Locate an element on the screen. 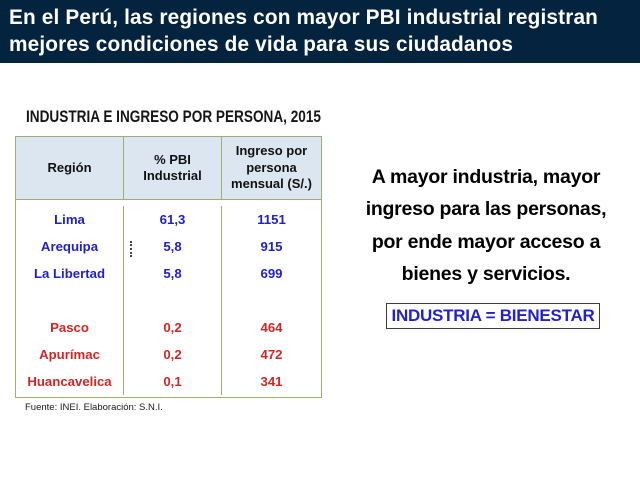  cell-pbi is located at coordinates (172, 300).